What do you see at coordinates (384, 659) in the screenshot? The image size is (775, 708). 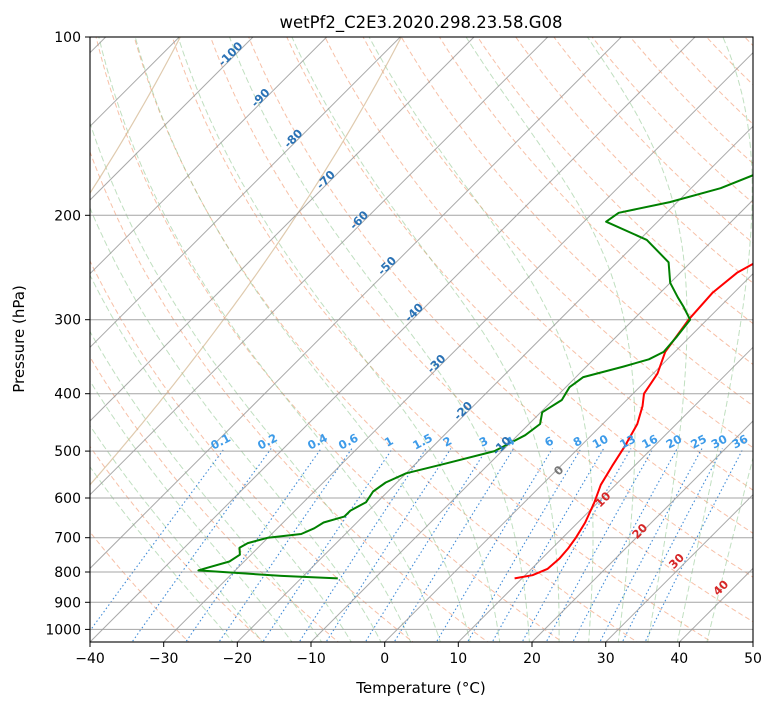 I see `x-tick-label: 0` at bounding box center [384, 659].